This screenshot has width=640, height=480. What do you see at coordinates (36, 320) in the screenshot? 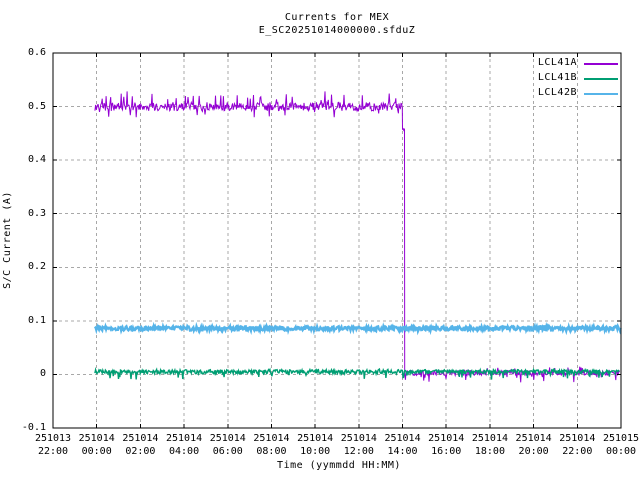
I see `y-tick-label: 0.1` at bounding box center [36, 320].